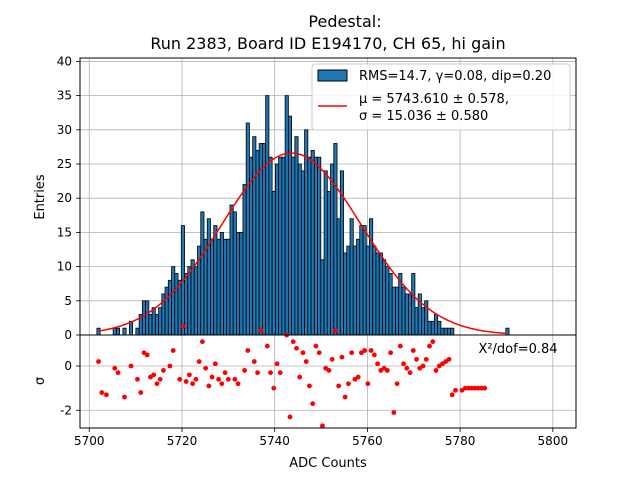 This screenshot has width=640, height=480. I want to click on legend-histogram-swatch, so click(332, 75).